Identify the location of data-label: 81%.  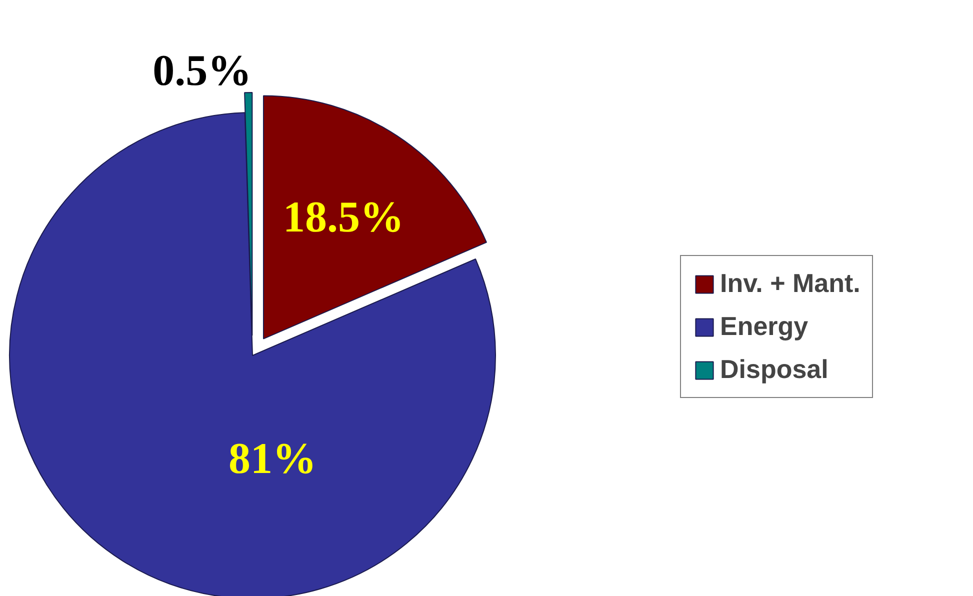
(272, 458).